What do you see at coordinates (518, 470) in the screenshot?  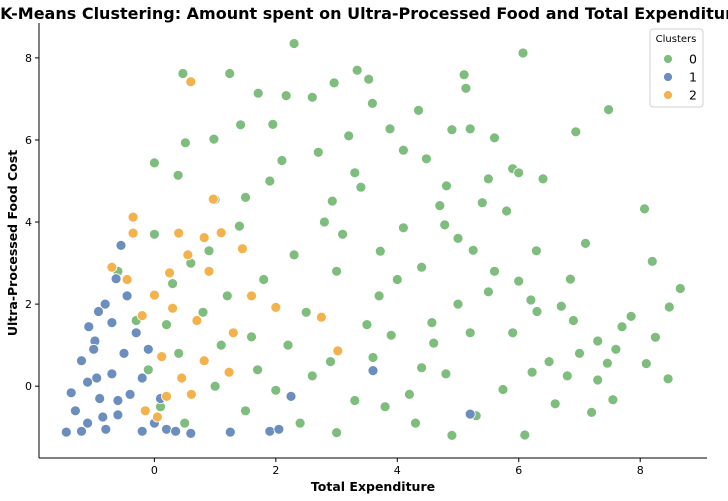 I see `x-tick-label: 6` at bounding box center [518, 470].